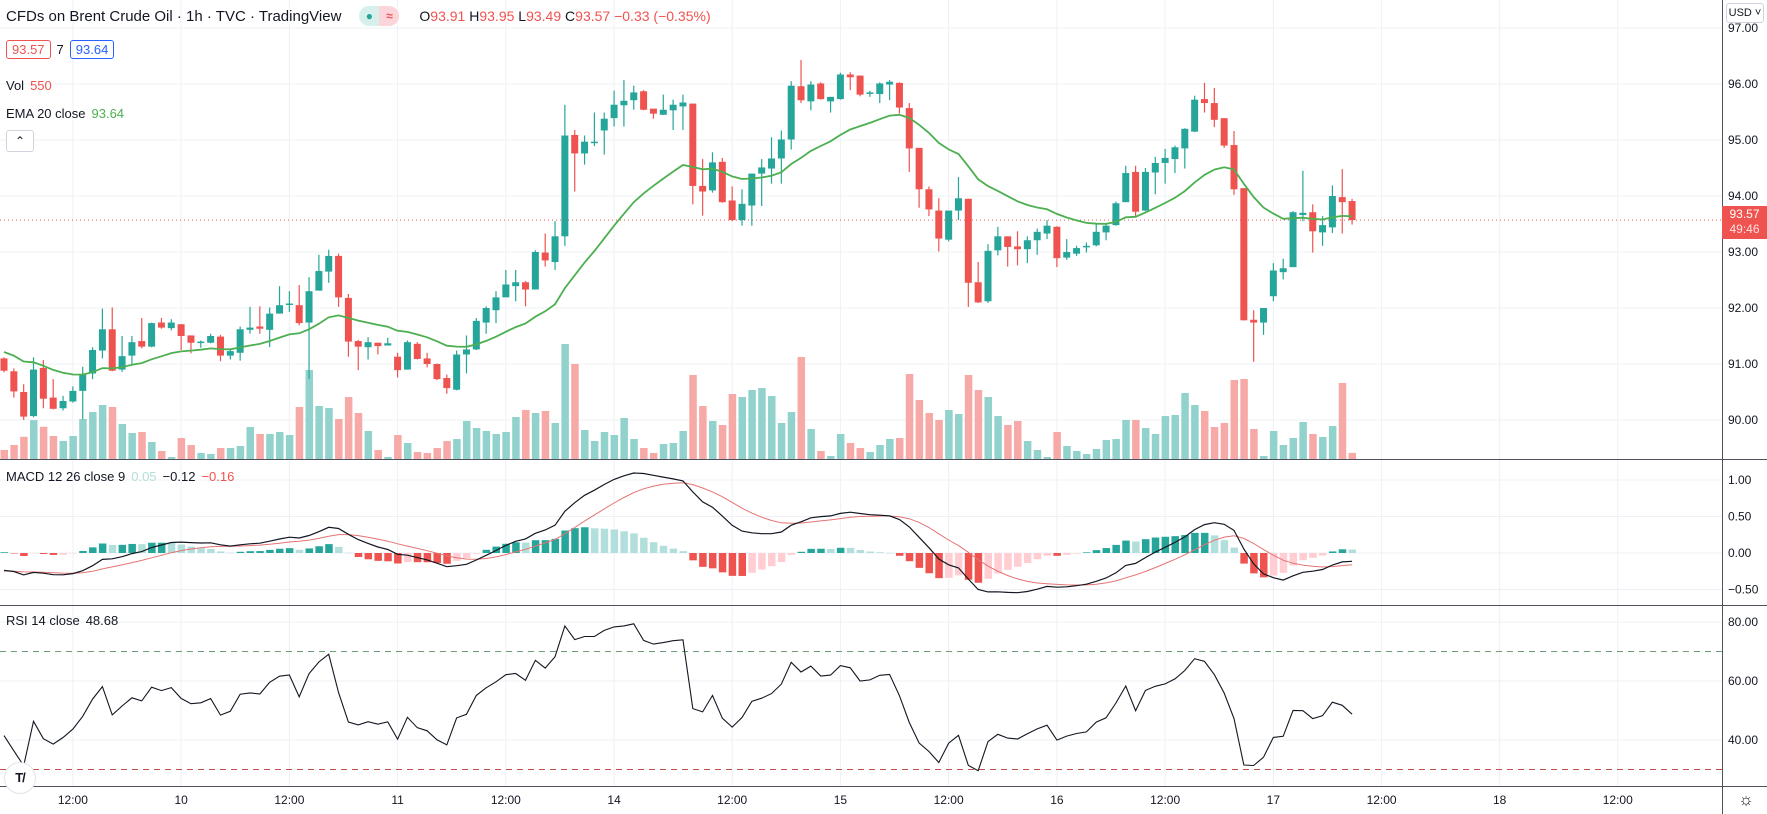  Describe the element at coordinates (522, 16) in the screenshot. I see `low-label: L` at that location.